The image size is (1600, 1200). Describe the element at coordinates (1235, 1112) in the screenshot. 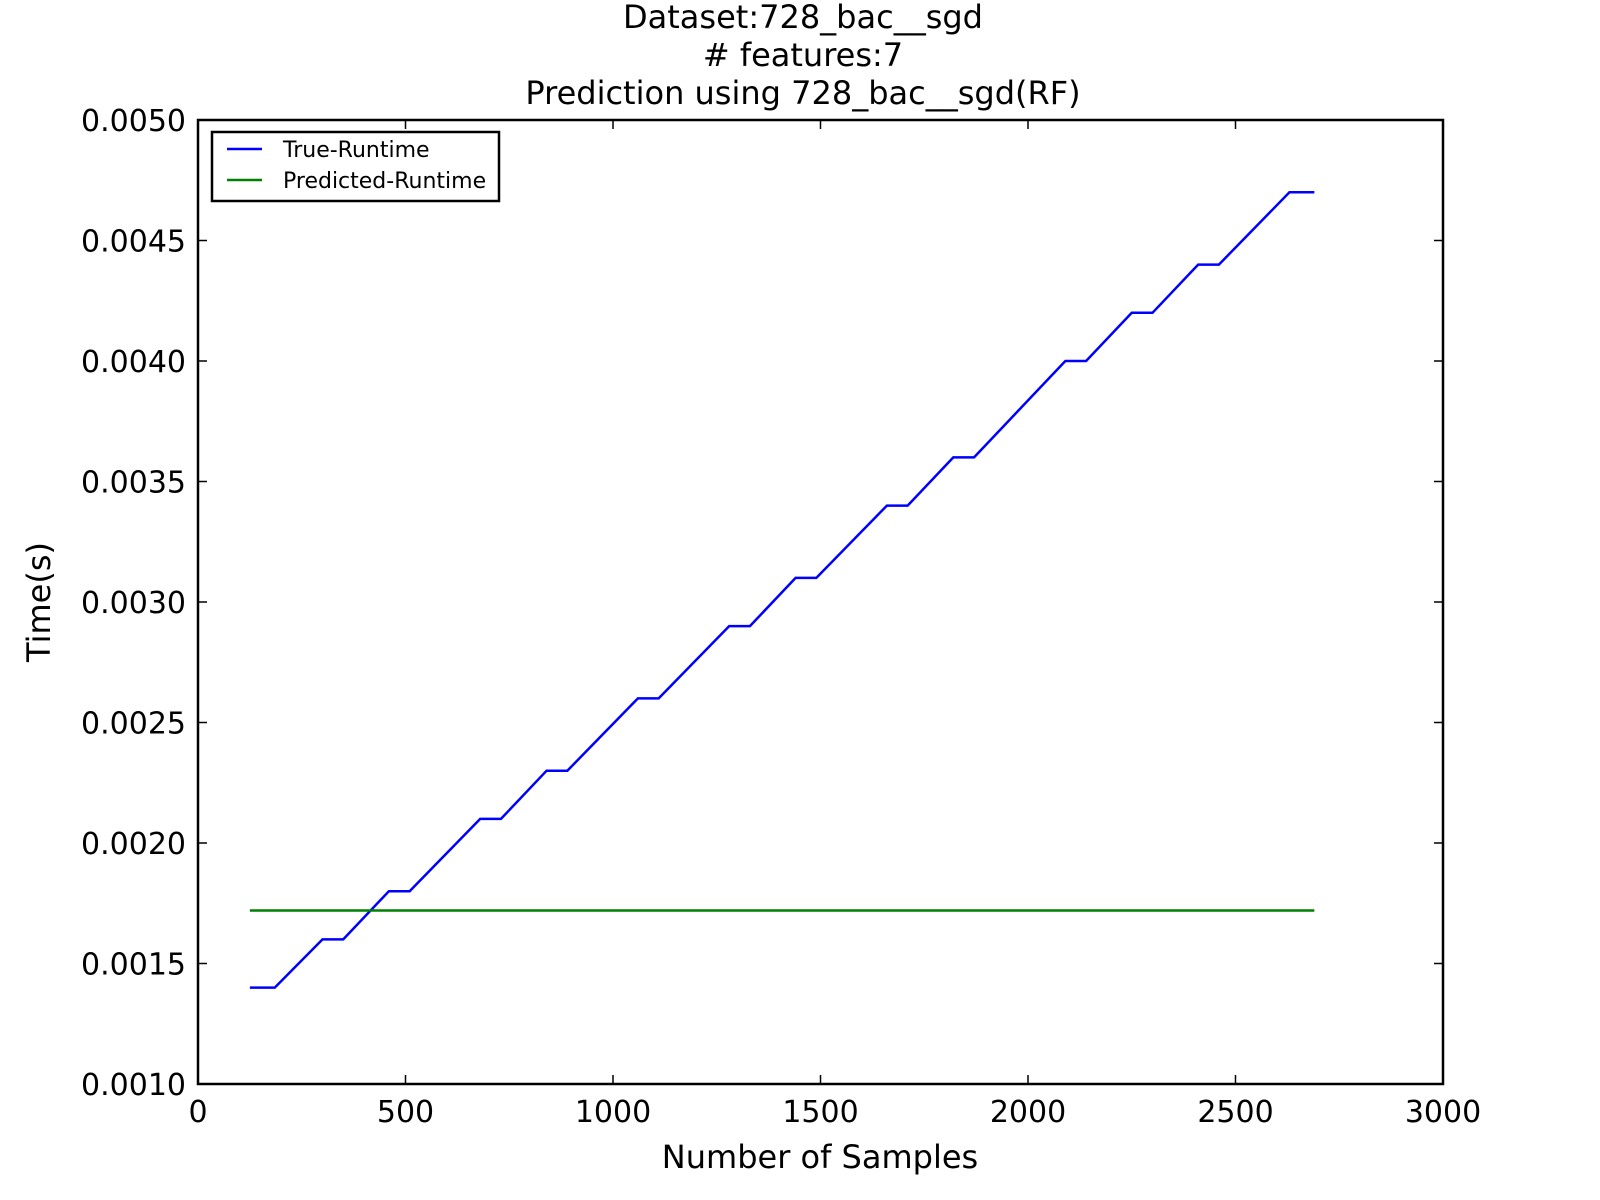

I see `x-tick-label: 2500` at that location.